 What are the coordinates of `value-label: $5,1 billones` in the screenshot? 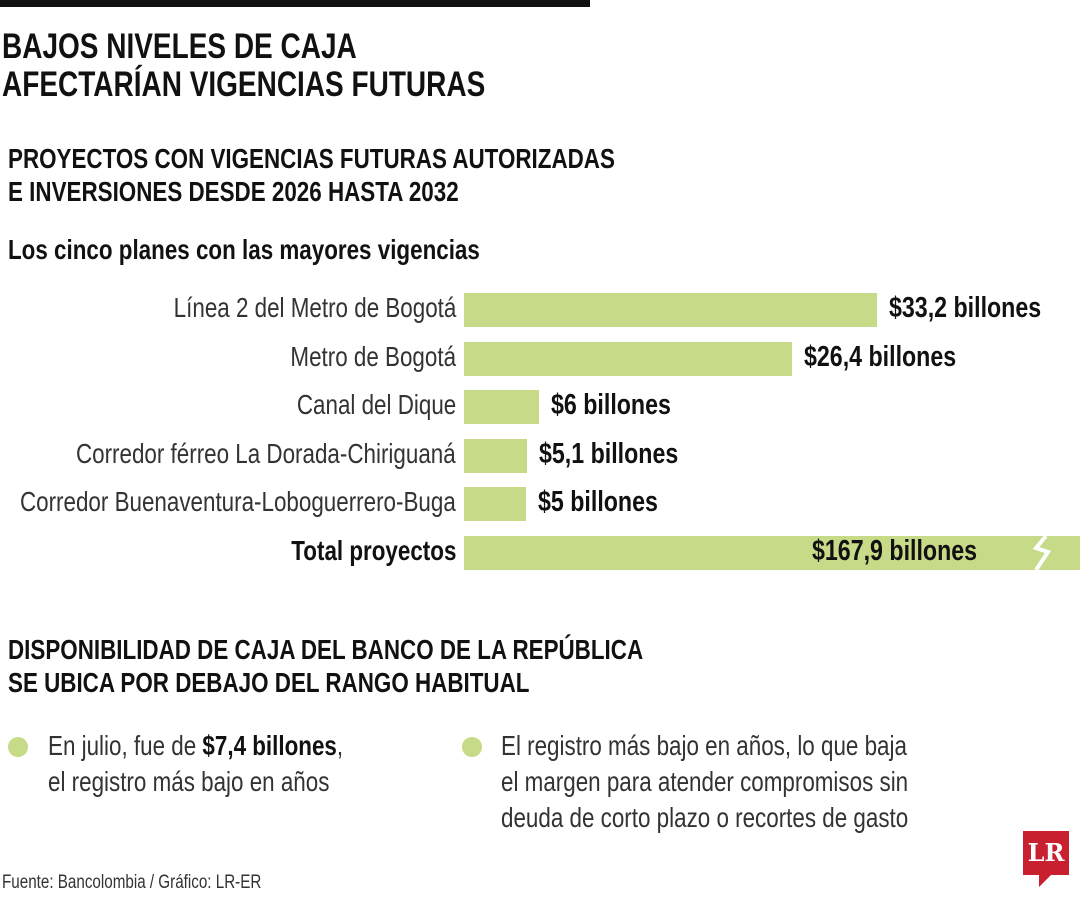 It's located at (609, 453).